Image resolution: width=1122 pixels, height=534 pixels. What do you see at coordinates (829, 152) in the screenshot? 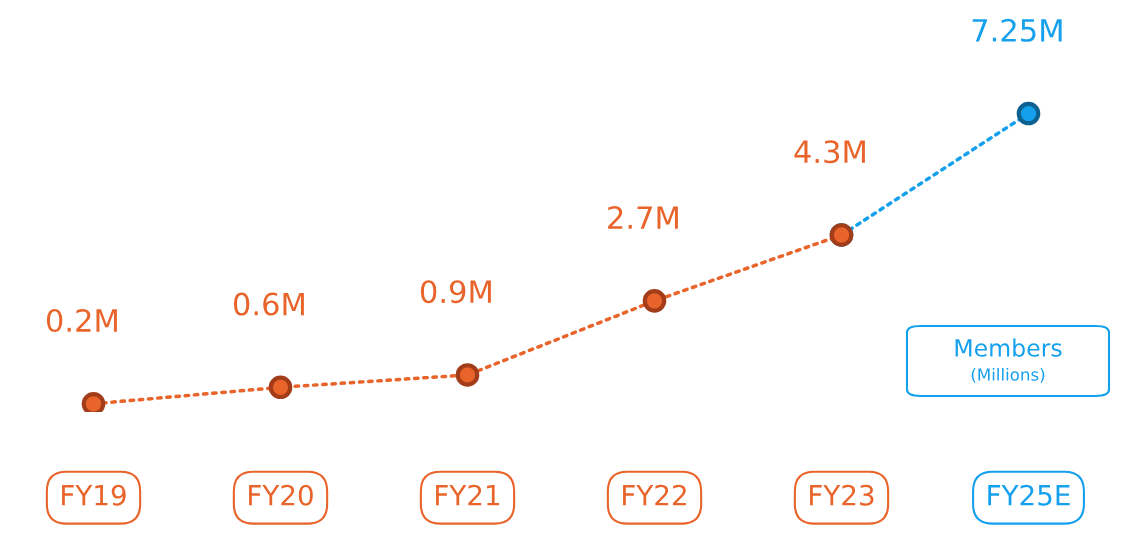
I see `data-label: 4.3M` at bounding box center [829, 152].